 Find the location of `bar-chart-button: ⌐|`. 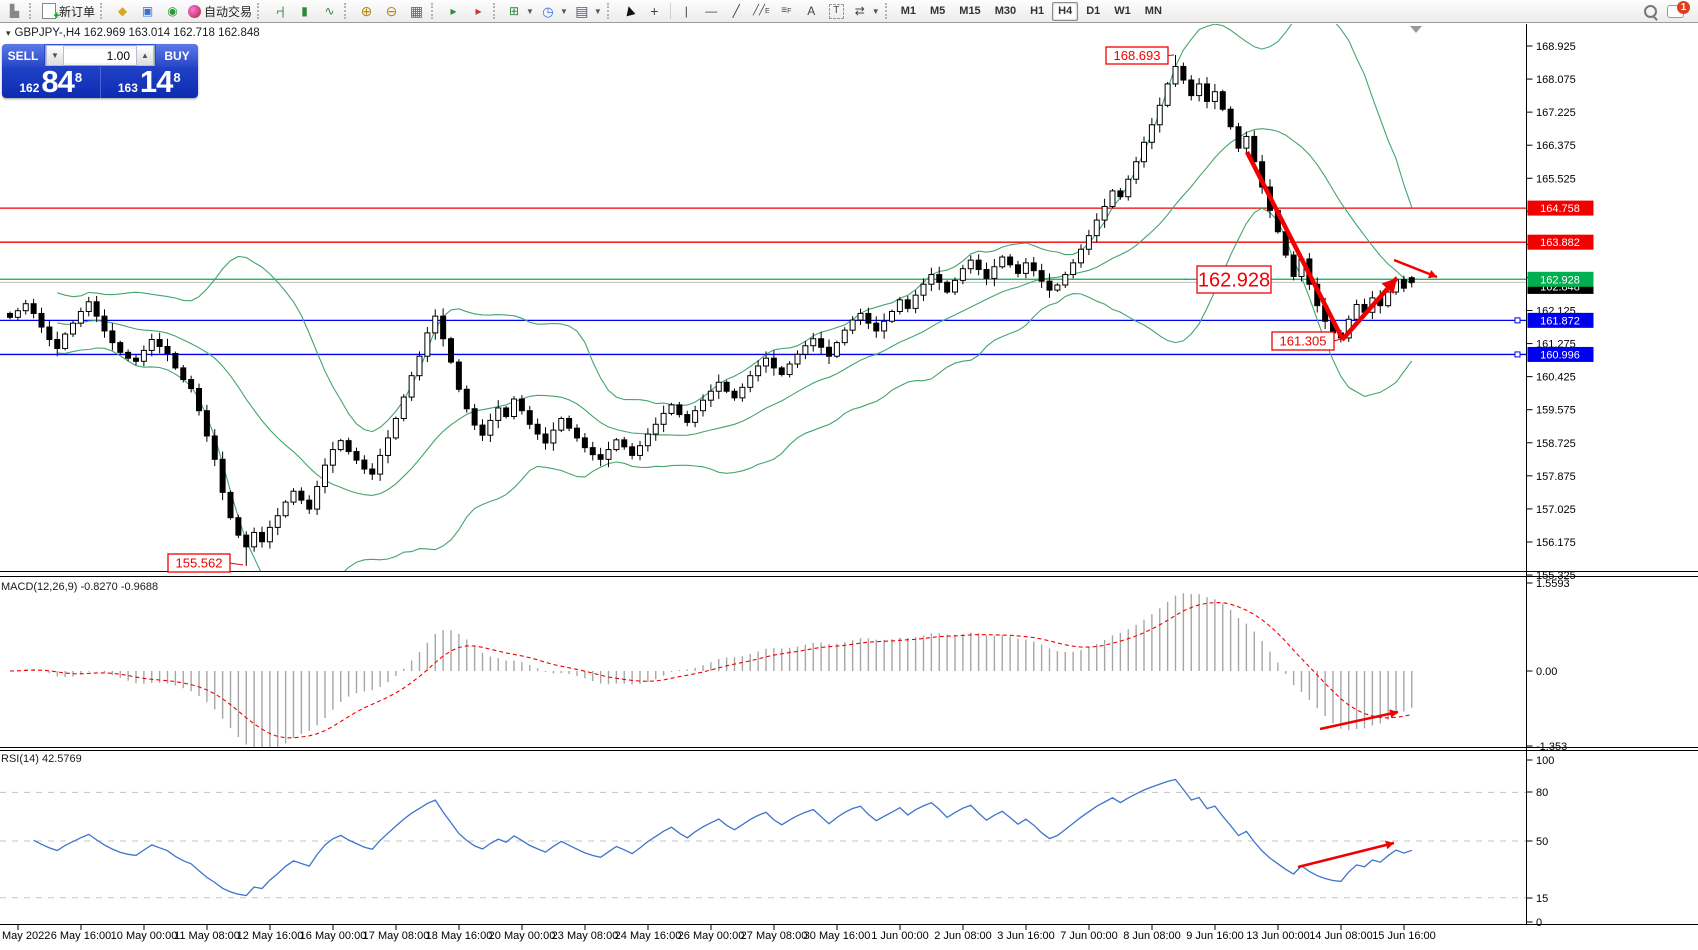

bar-chart-button: ⌐| is located at coordinates (279, 11).